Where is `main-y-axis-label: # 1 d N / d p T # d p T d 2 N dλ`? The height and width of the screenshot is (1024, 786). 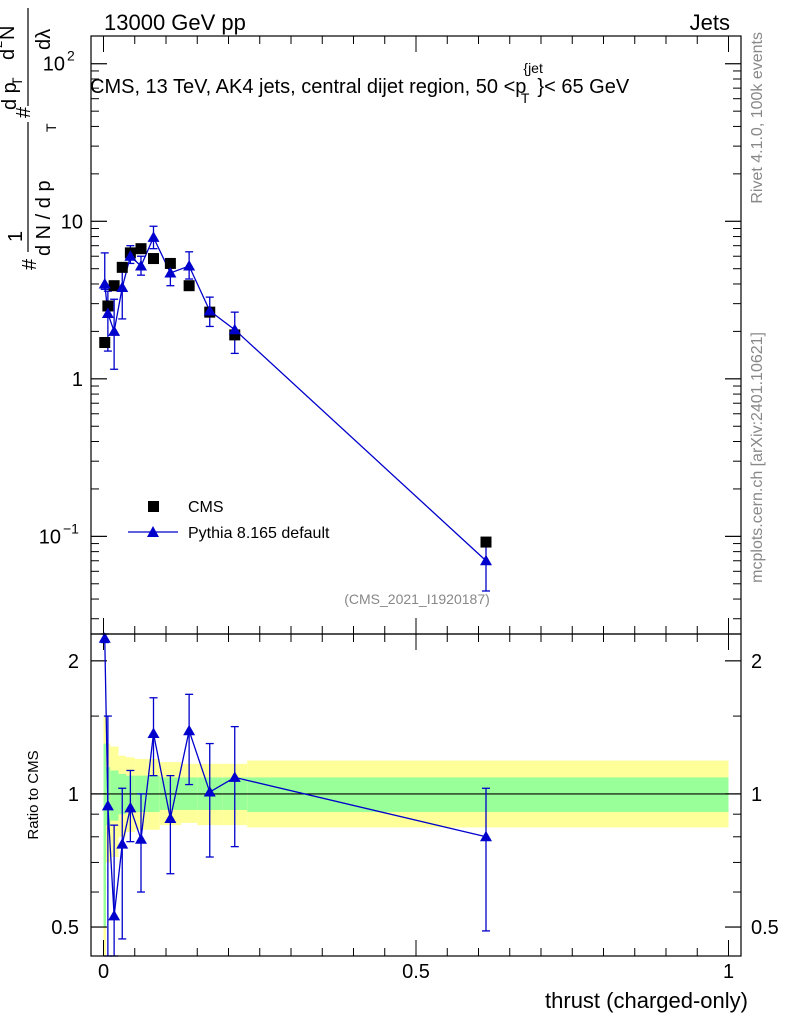
main-y-axis-label: # 1 d N / d p T # d p T d 2 N dλ is located at coordinates (29, 139).